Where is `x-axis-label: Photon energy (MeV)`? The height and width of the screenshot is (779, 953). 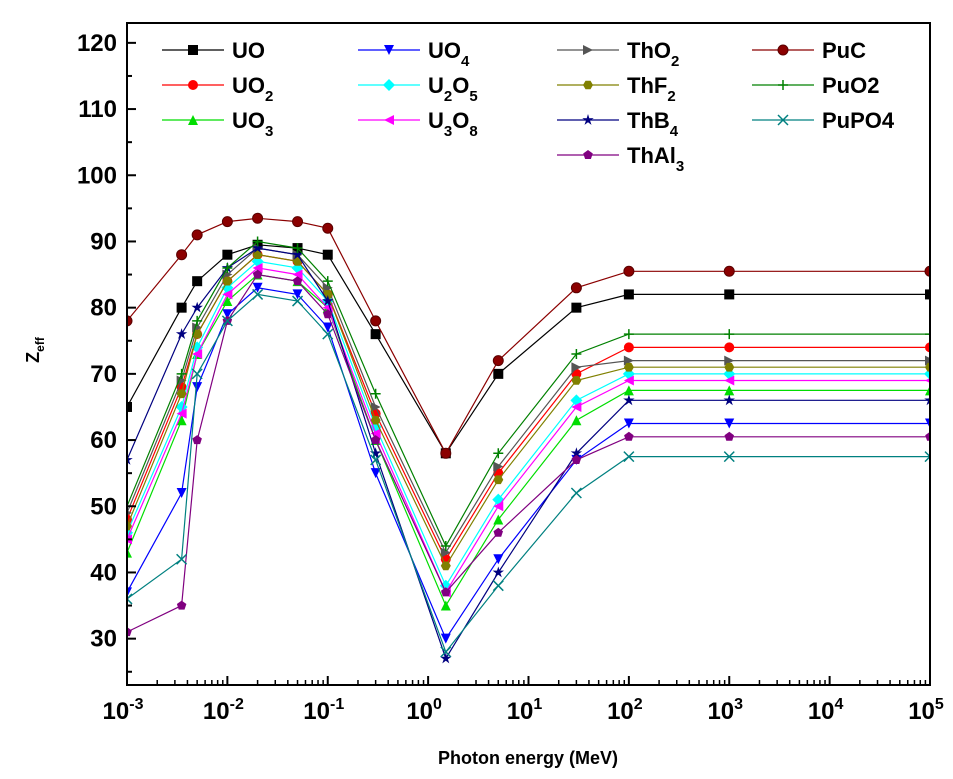
x-axis-label: Photon energy (MeV) is located at coordinates (528, 758).